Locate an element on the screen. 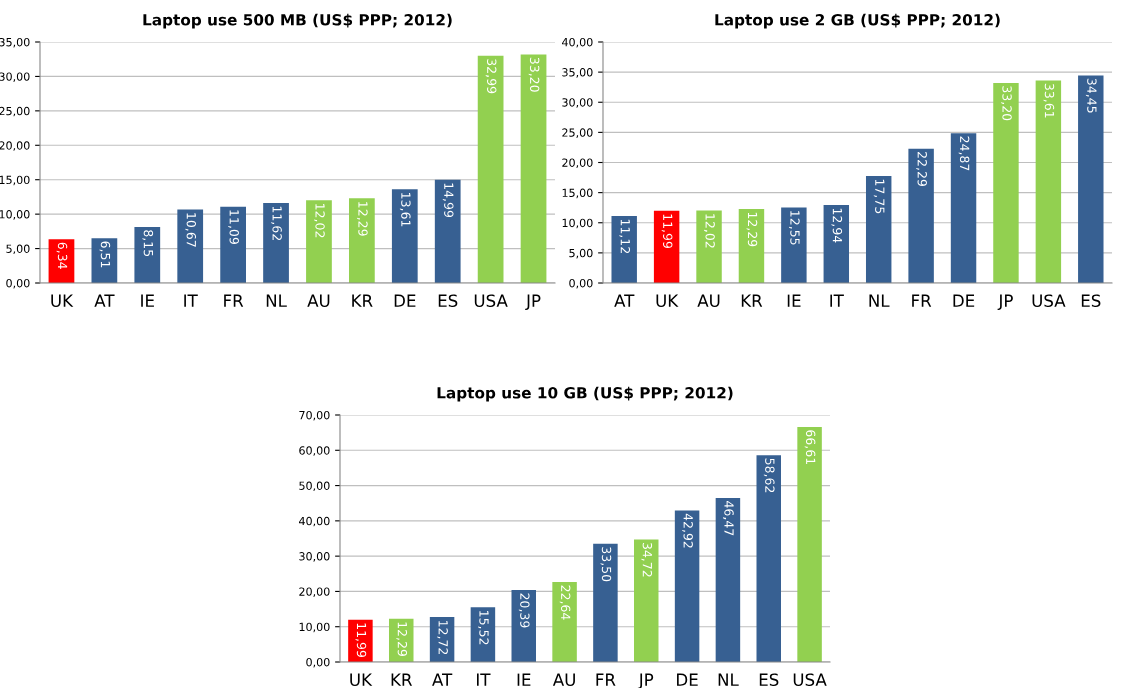 The height and width of the screenshot is (688, 1124). data-label: 34,45 is located at coordinates (1091, 95).